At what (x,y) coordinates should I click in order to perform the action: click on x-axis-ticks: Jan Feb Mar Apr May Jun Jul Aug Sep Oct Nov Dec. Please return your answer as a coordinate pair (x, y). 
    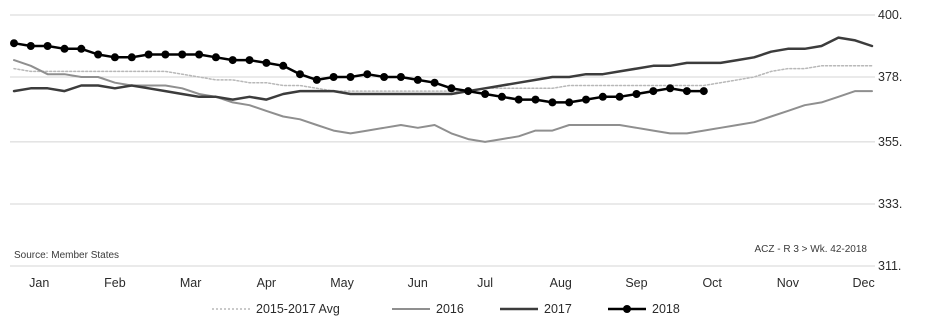
    Looking at the image, I should click on (452, 283).